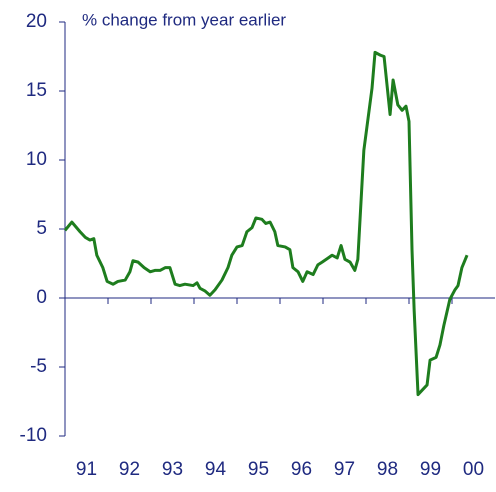  Describe the element at coordinates (184, 19) in the screenshot. I see `chart-title: % change from year earlier` at that location.